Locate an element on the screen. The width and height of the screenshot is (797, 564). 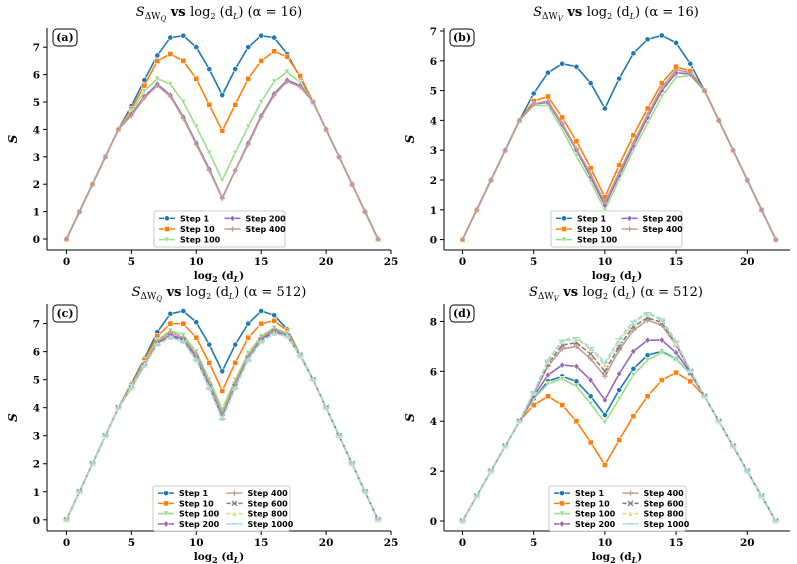
legend-entry: Step 200 is located at coordinates (189, 524).